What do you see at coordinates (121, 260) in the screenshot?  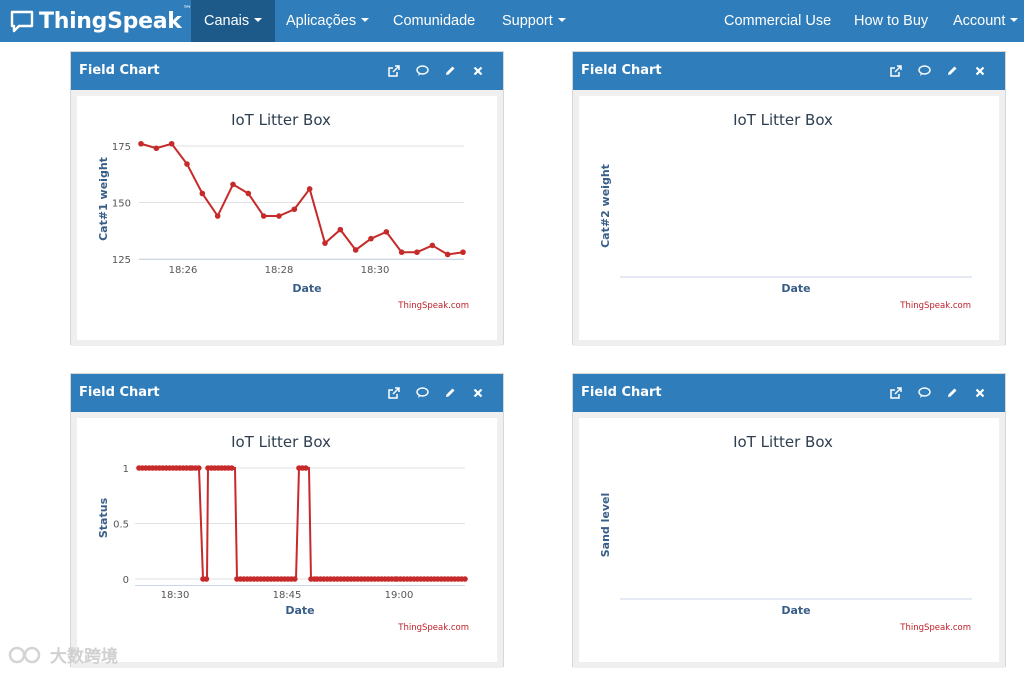 I see `y-tick-label: 125` at bounding box center [121, 260].